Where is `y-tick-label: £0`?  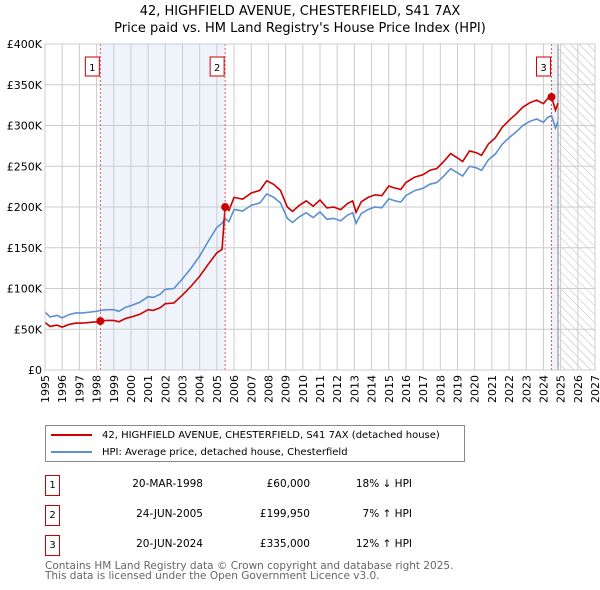 y-tick-label: £0 is located at coordinates (35, 370).